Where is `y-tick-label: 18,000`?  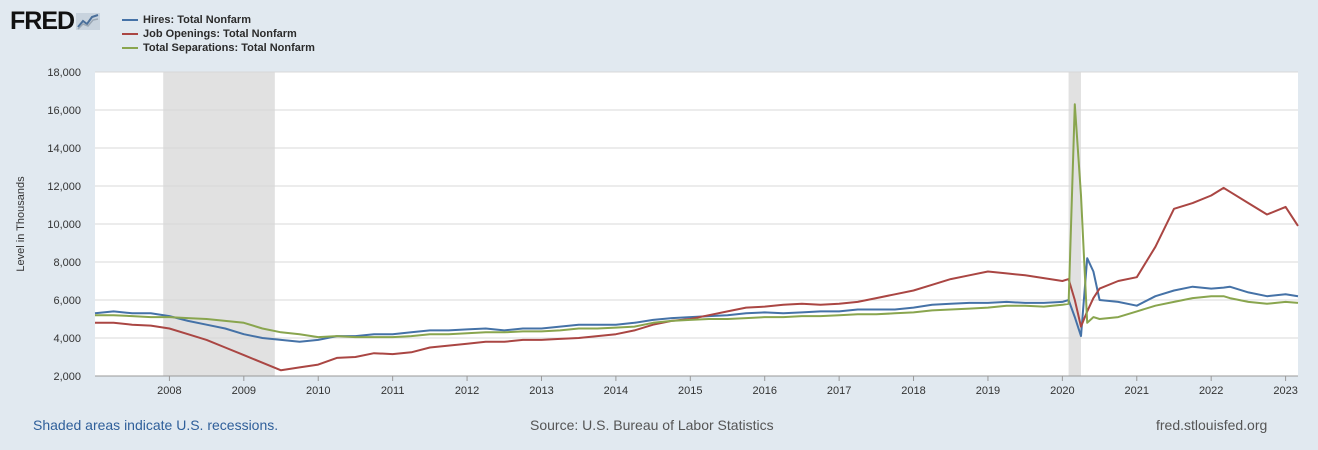
y-tick-label: 18,000 is located at coordinates (64, 73).